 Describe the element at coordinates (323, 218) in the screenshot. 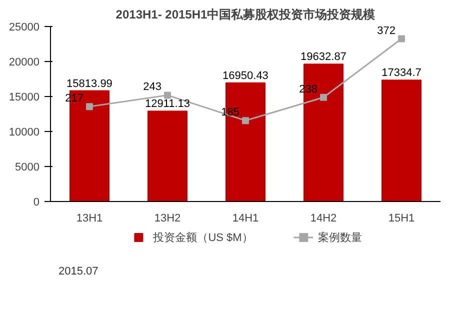

I see `x-tick-label: 14H2` at that location.